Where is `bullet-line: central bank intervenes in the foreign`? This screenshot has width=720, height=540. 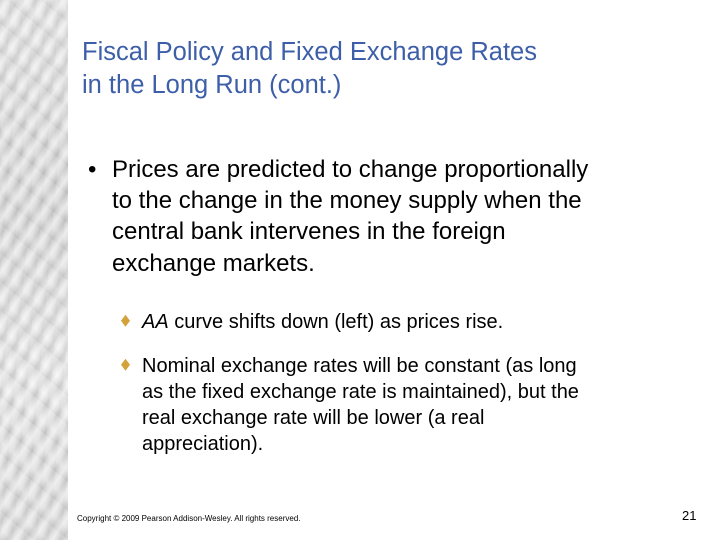
bullet-line: central bank intervenes in the foreign is located at coordinates (309, 232).